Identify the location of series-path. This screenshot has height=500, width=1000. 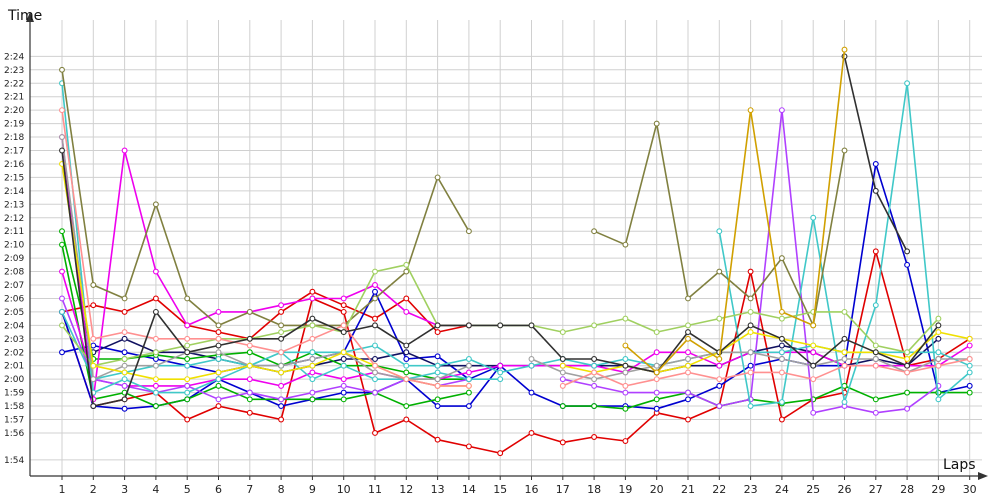
(735, 211).